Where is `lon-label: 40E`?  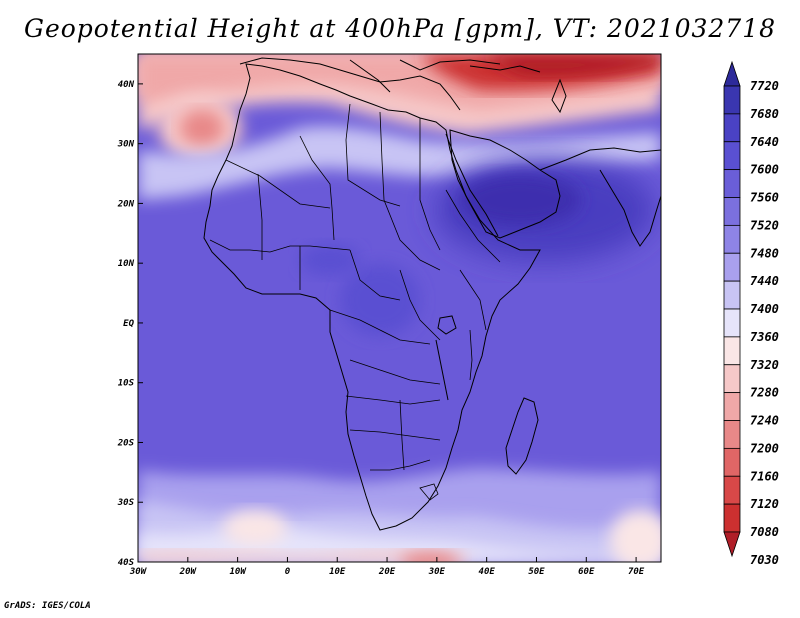 lon-label: 40E is located at coordinates (487, 572).